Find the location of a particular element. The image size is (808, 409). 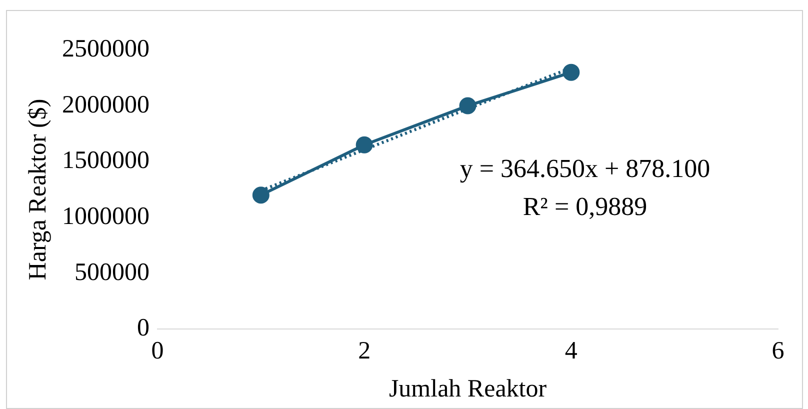

y-tick-label: 0 is located at coordinates (143, 328).